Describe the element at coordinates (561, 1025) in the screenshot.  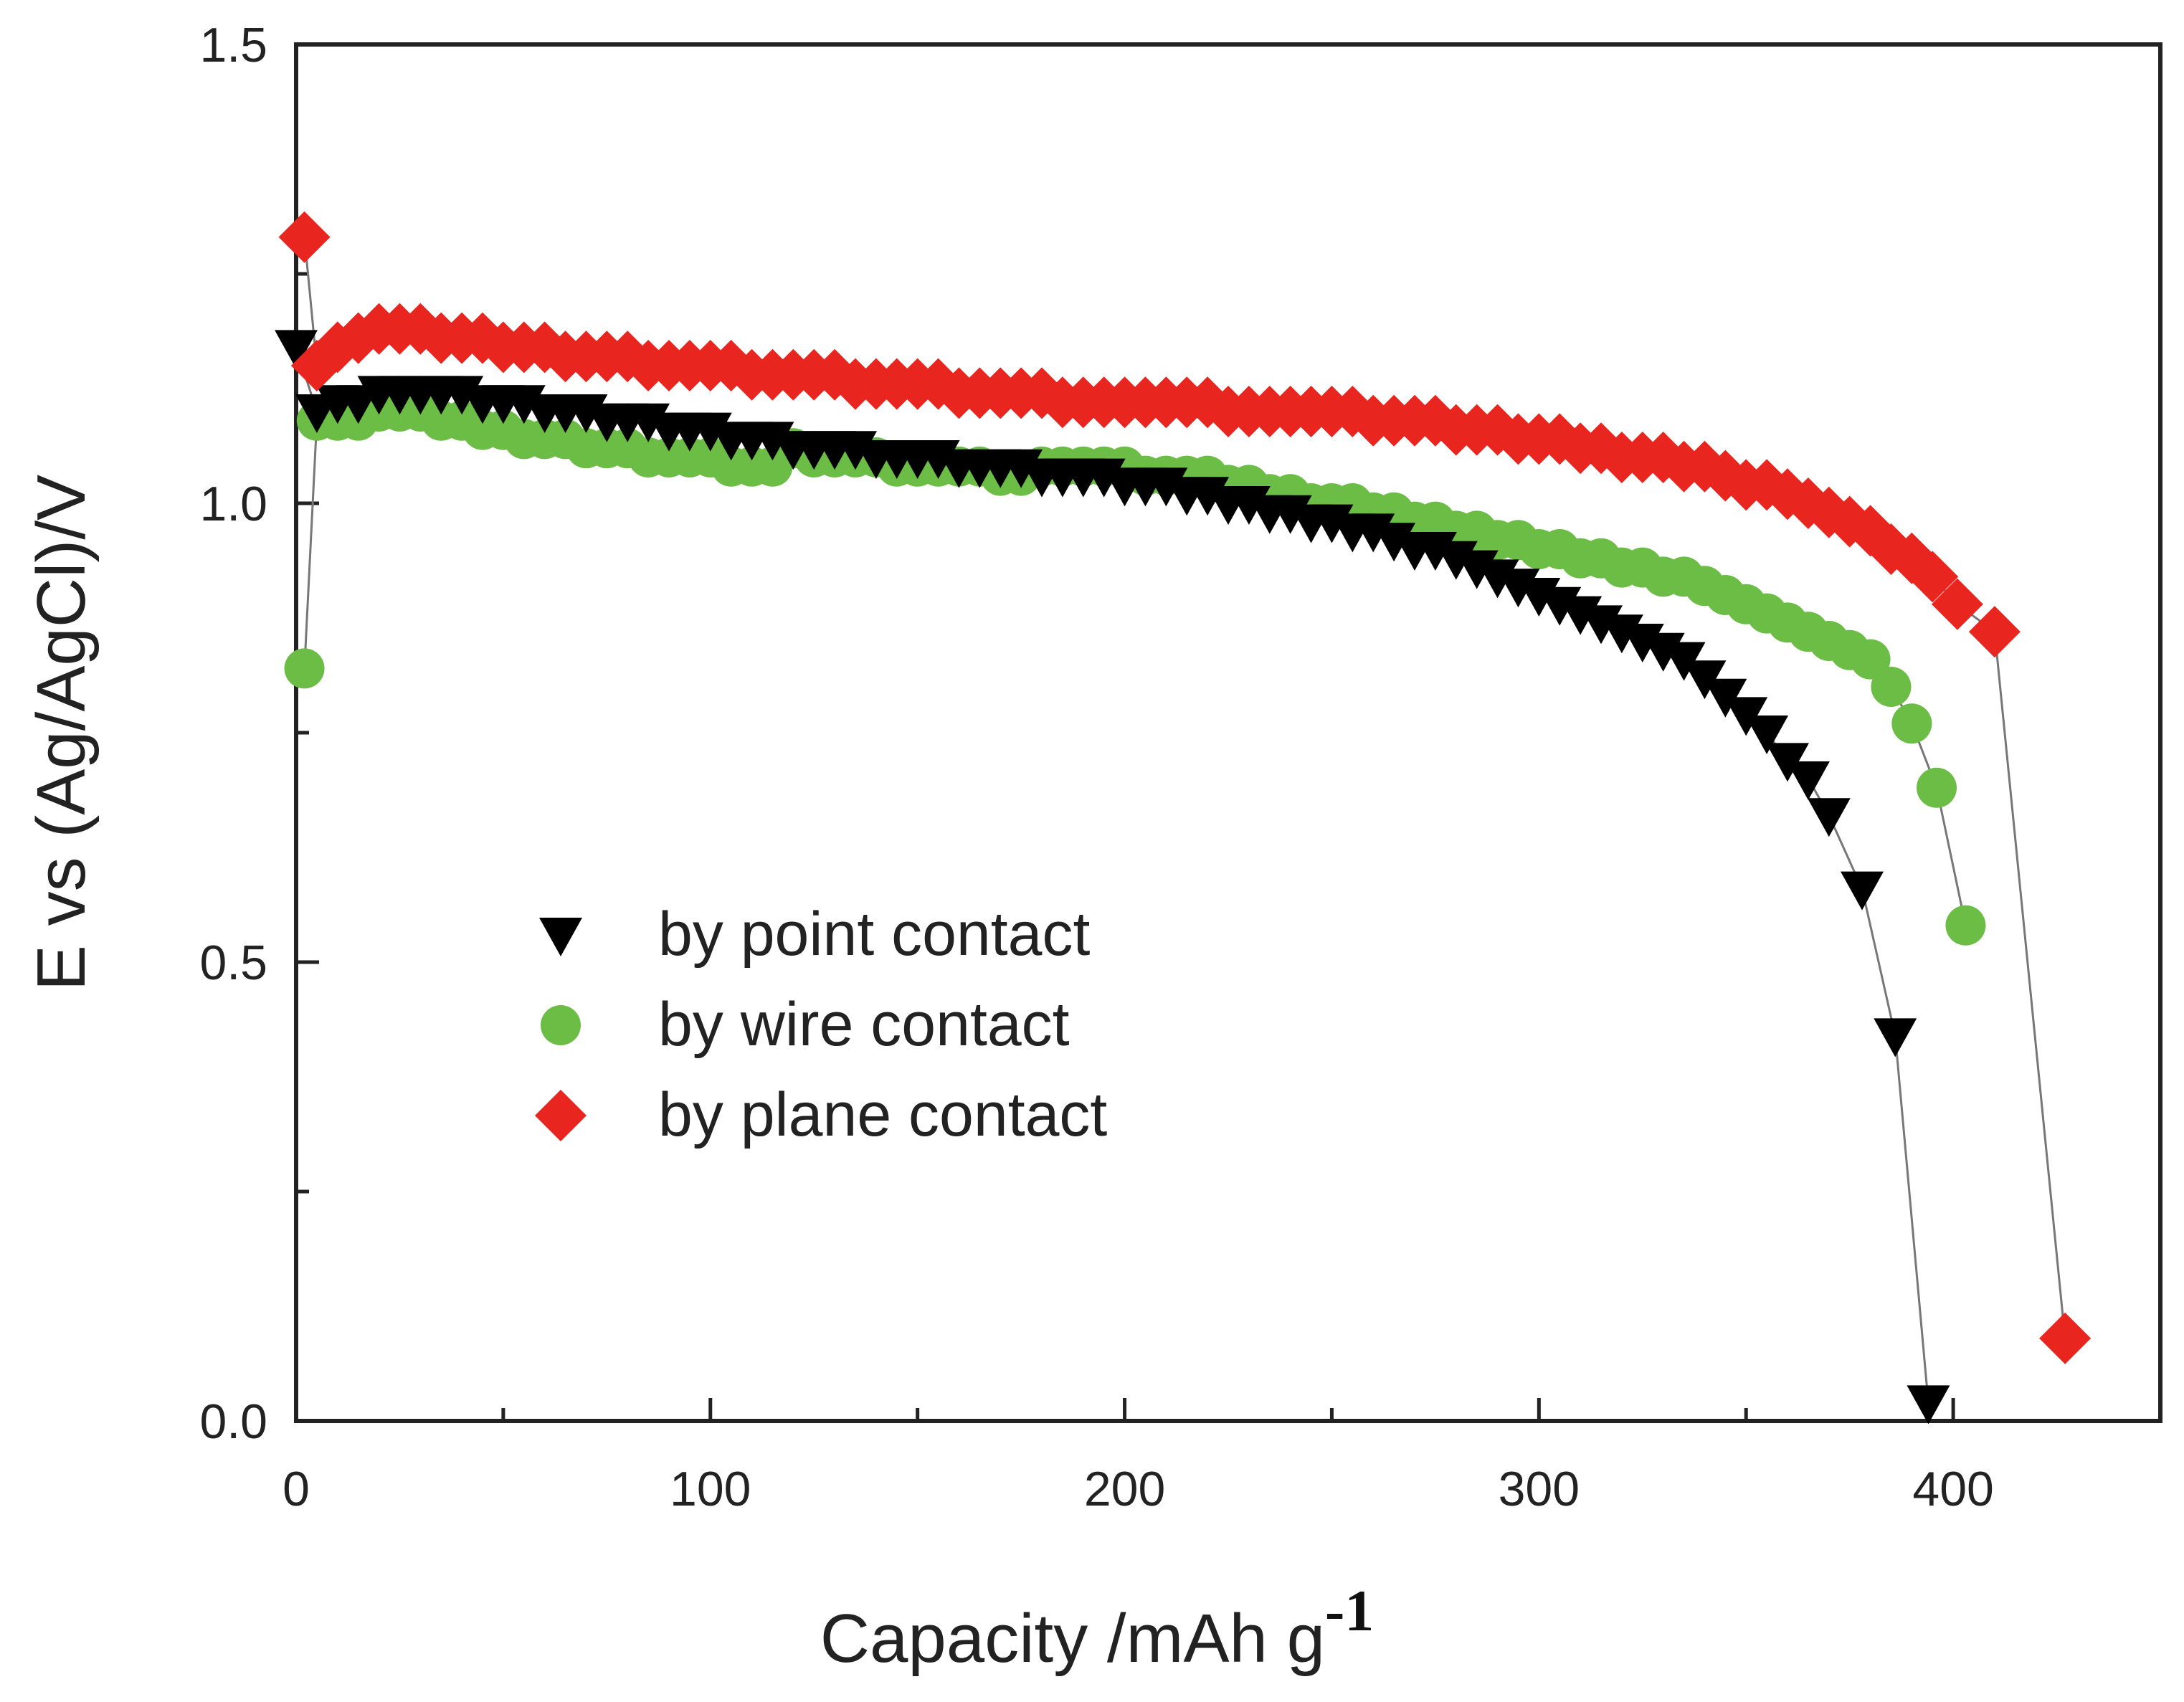
I see `legend-marker-circle` at that location.